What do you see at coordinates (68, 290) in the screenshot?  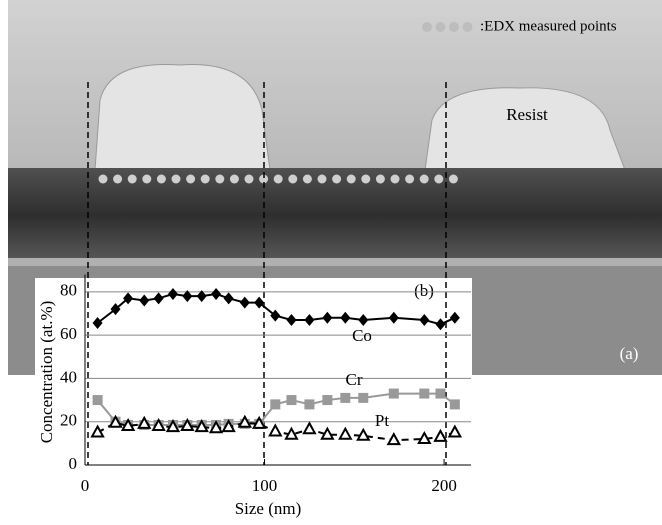 I see `y-tick-label: 80` at bounding box center [68, 290].